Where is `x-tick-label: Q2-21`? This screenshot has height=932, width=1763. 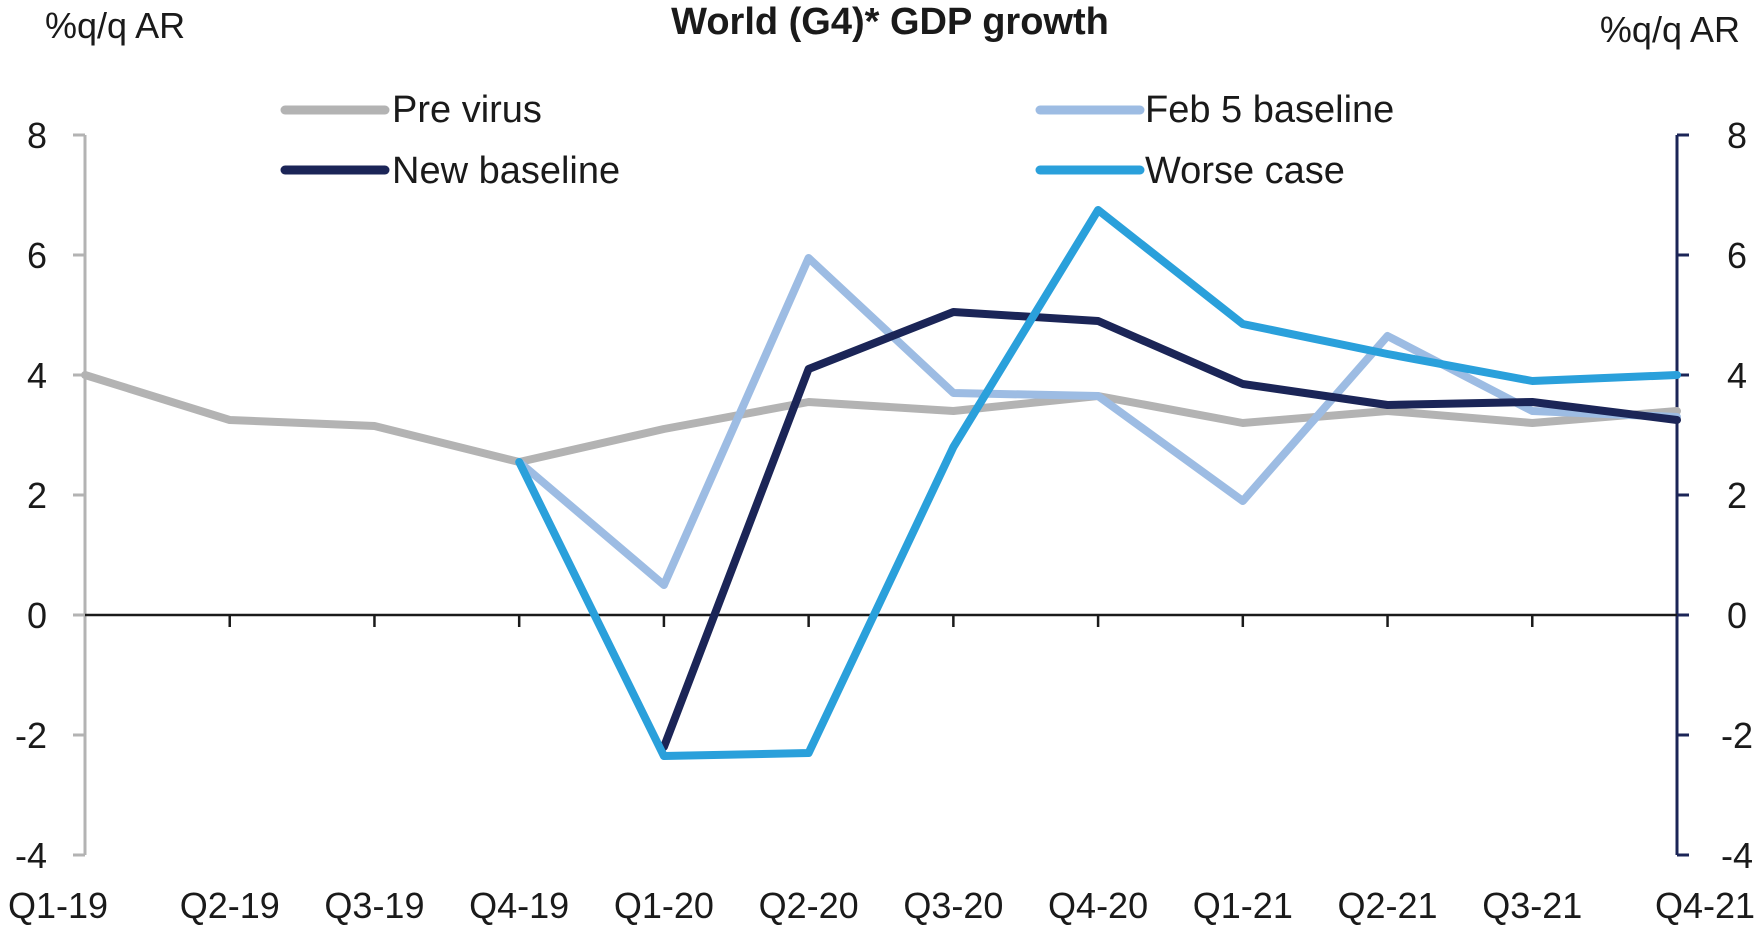
x-tick-label: Q2-21 is located at coordinates (1388, 905).